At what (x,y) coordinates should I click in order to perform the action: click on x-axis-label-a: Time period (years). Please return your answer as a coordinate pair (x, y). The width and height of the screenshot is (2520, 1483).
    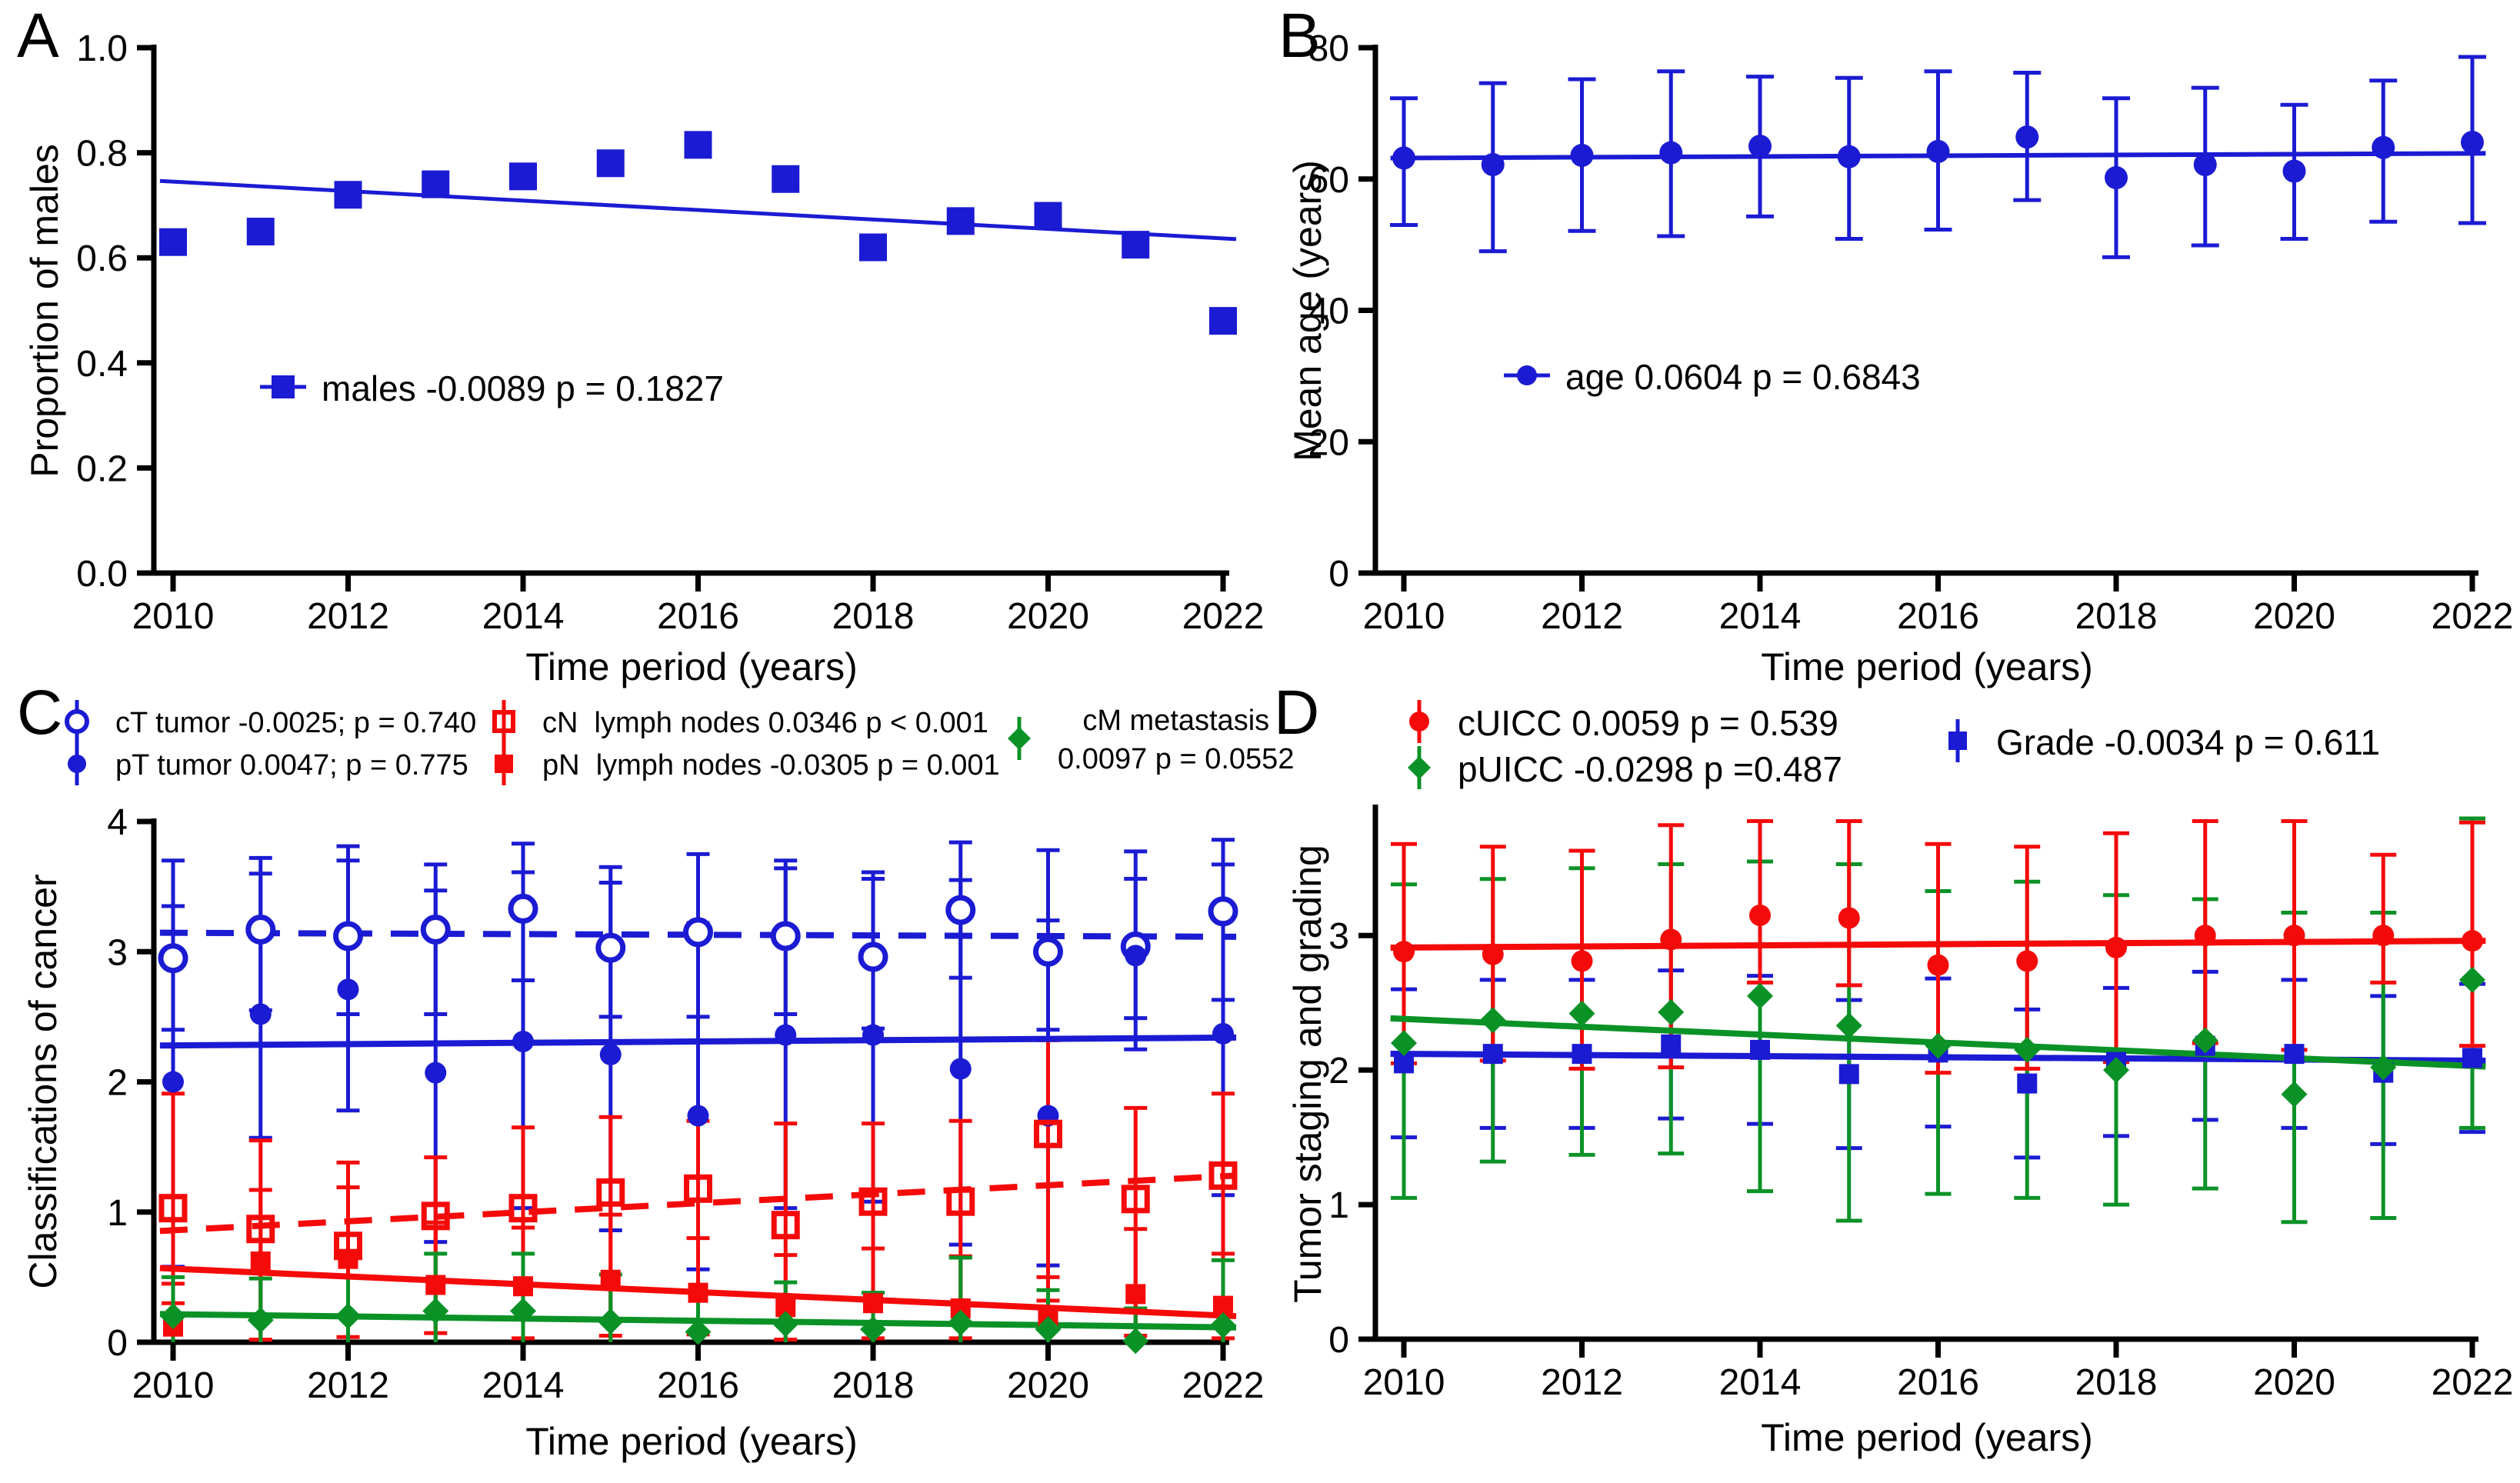
    Looking at the image, I should click on (692, 666).